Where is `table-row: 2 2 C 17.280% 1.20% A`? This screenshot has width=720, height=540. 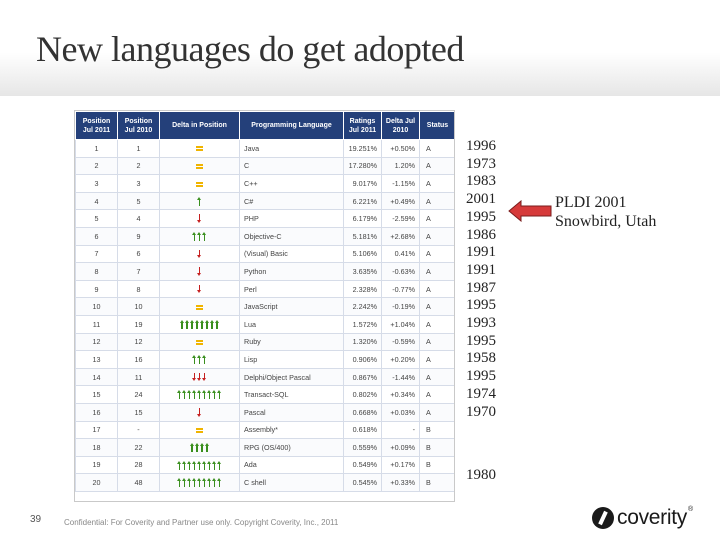 table-row: 2 2 C 17.280% 1.20% A is located at coordinates (264, 166).